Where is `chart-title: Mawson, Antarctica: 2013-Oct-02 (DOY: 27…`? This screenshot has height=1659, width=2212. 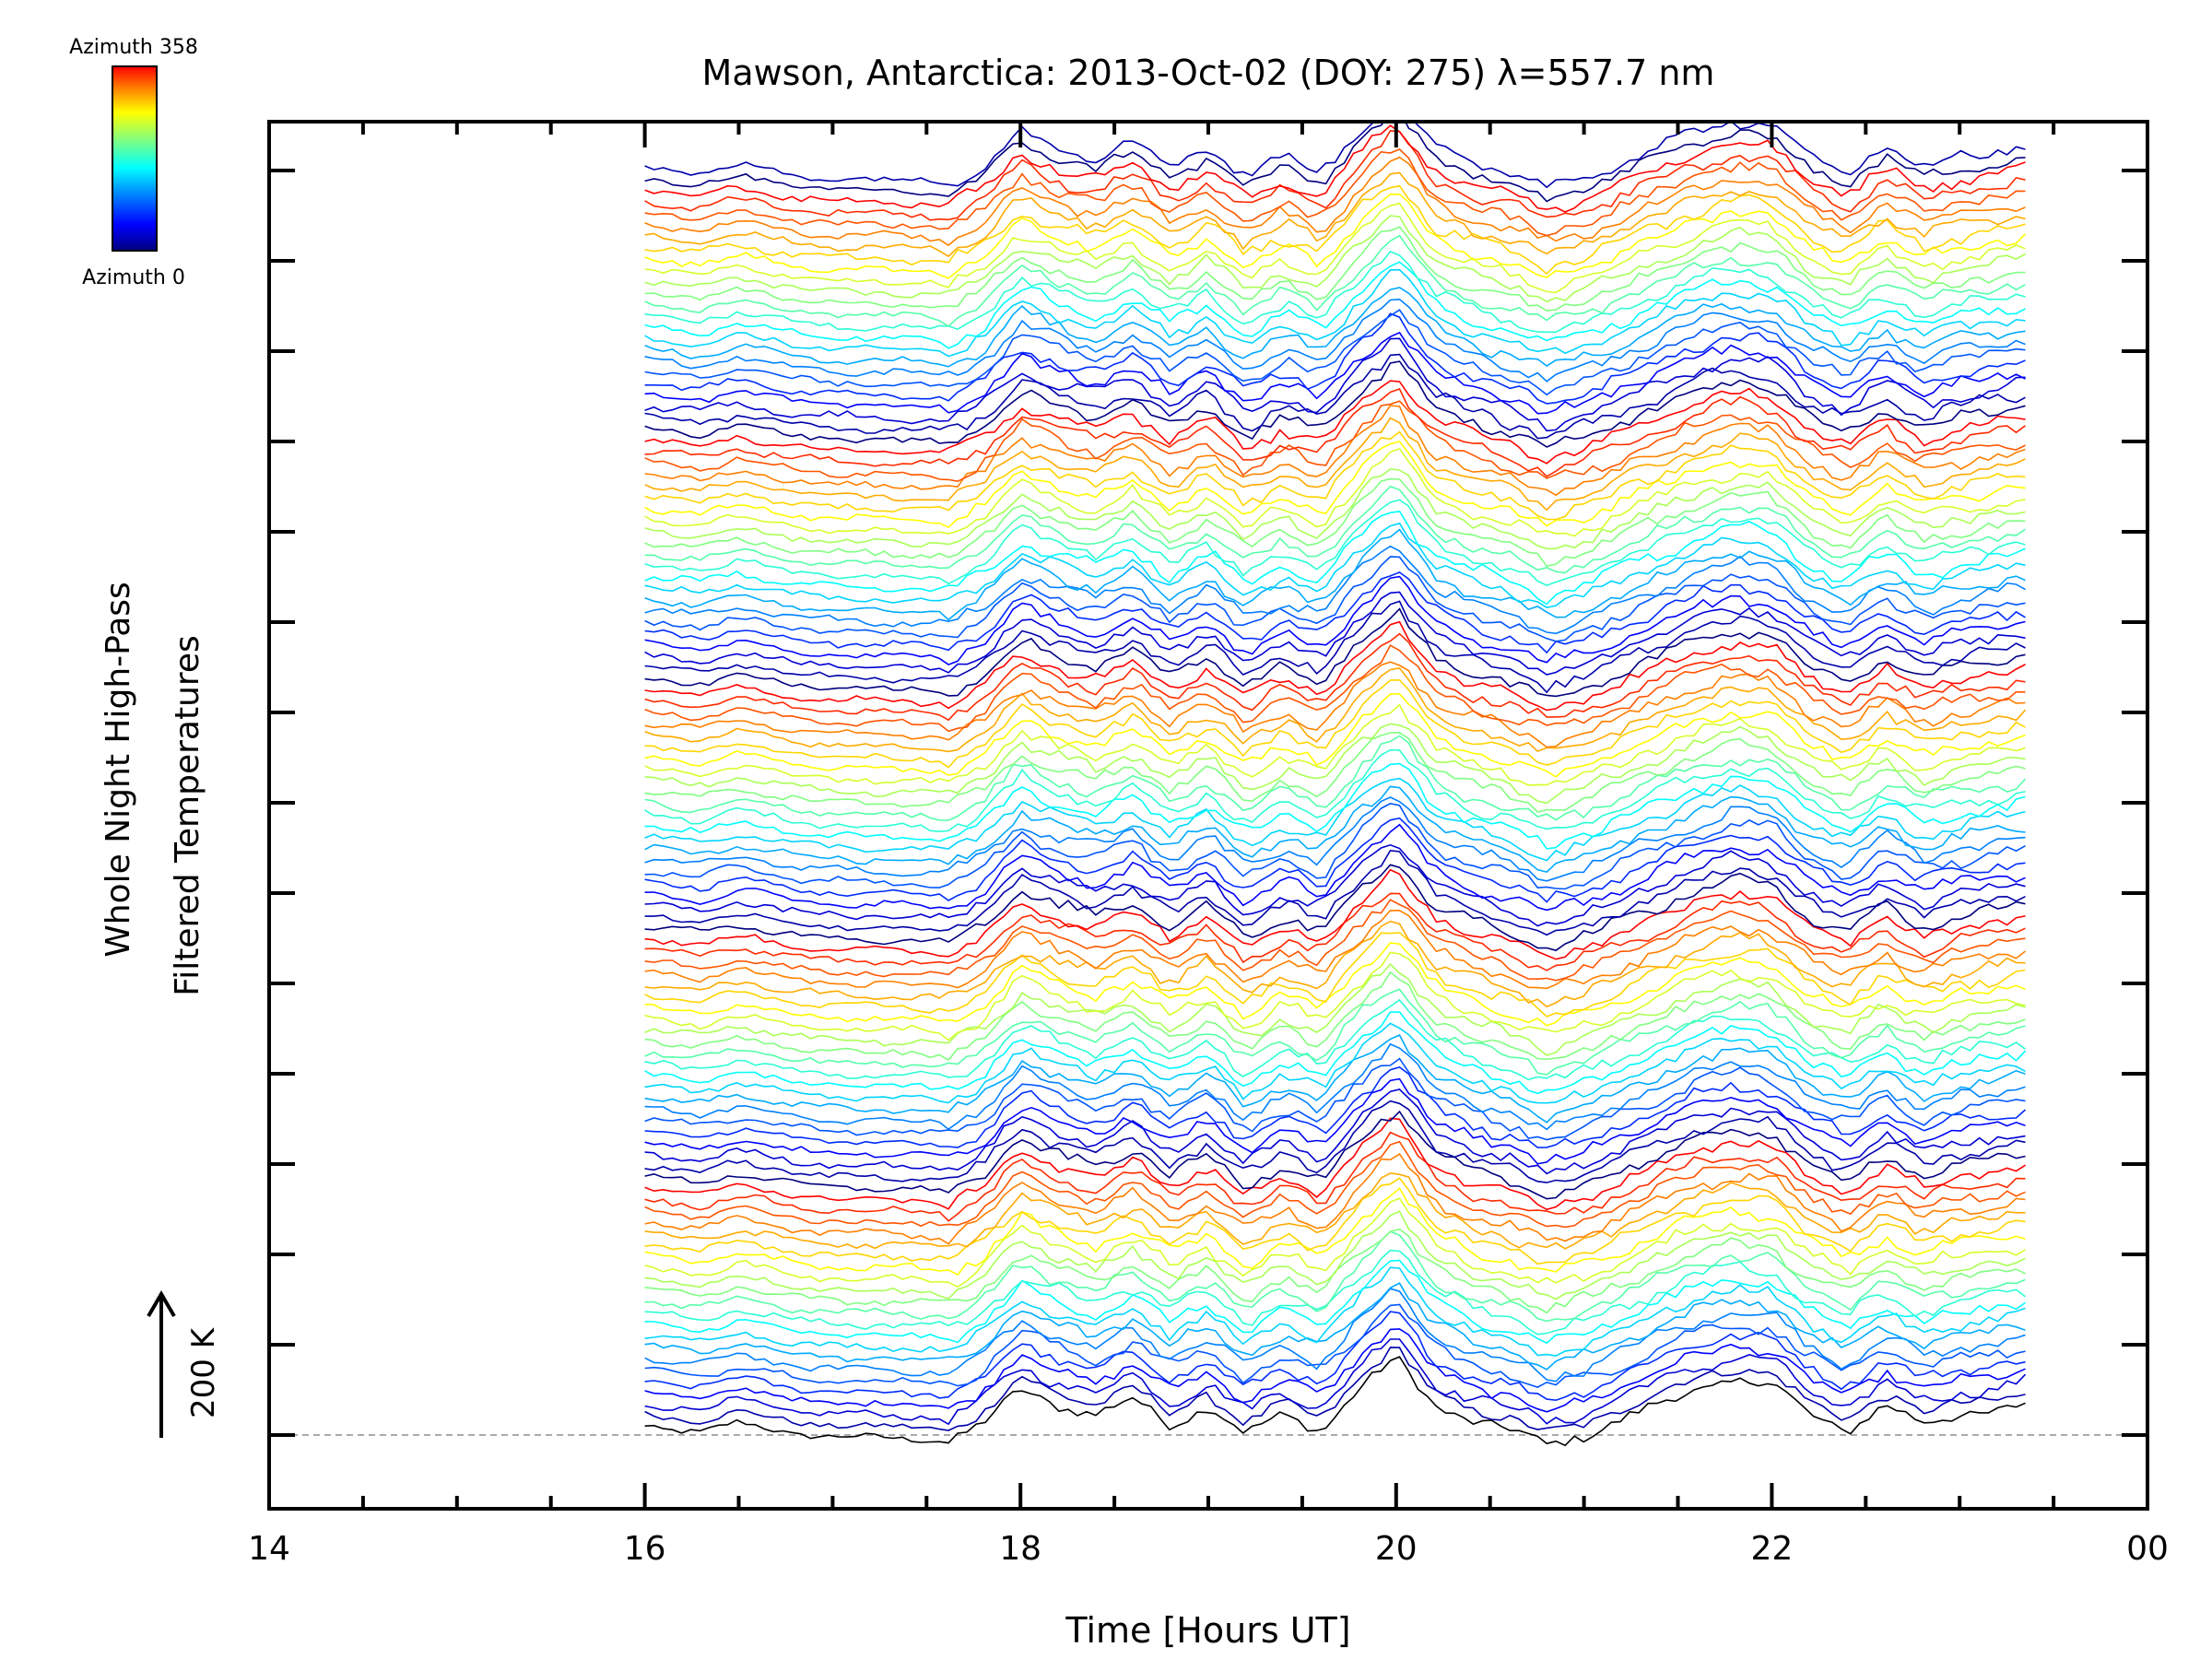
chart-title: Mawson, Antarctica: 2013-Oct-02 (DOY: 27… is located at coordinates (1208, 73).